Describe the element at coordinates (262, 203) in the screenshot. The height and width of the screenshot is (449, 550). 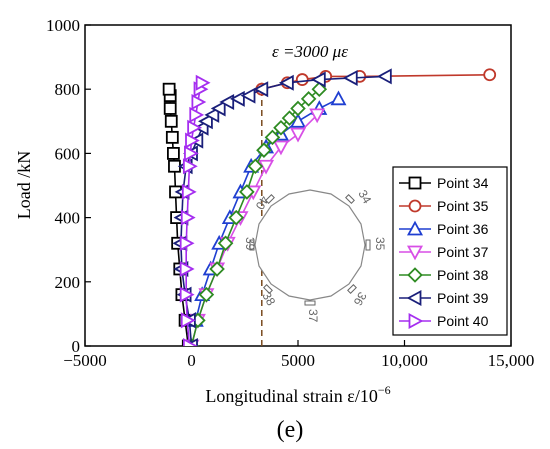
I see `inset-label-40: 40` at that location.